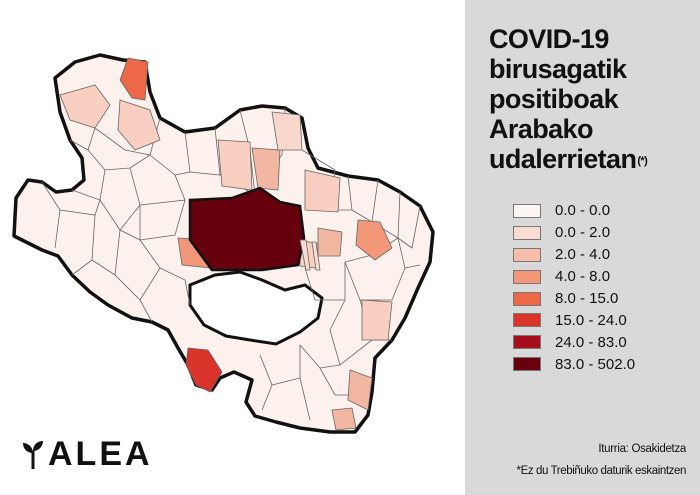  I want to click on municipality-vitoria-gasteiz, so click(247, 229).